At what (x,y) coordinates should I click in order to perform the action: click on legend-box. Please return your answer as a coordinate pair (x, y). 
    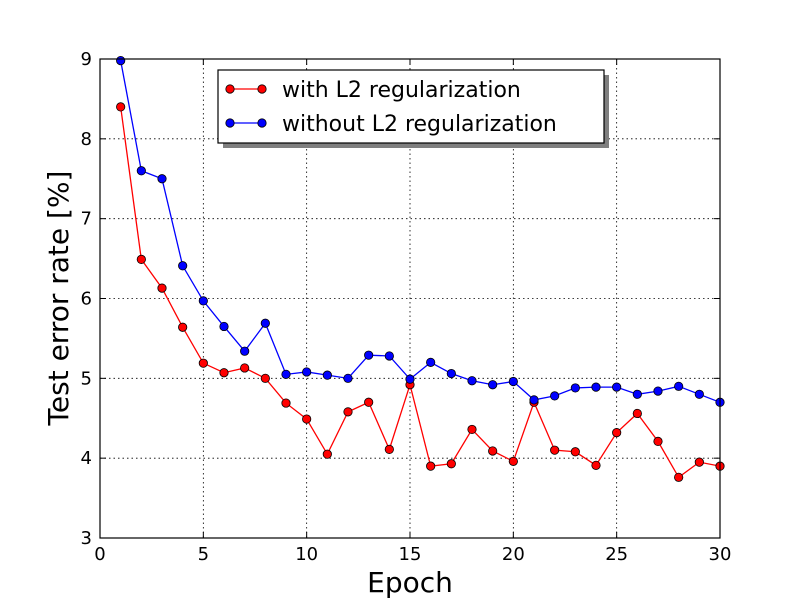
    Looking at the image, I should click on (411, 106).